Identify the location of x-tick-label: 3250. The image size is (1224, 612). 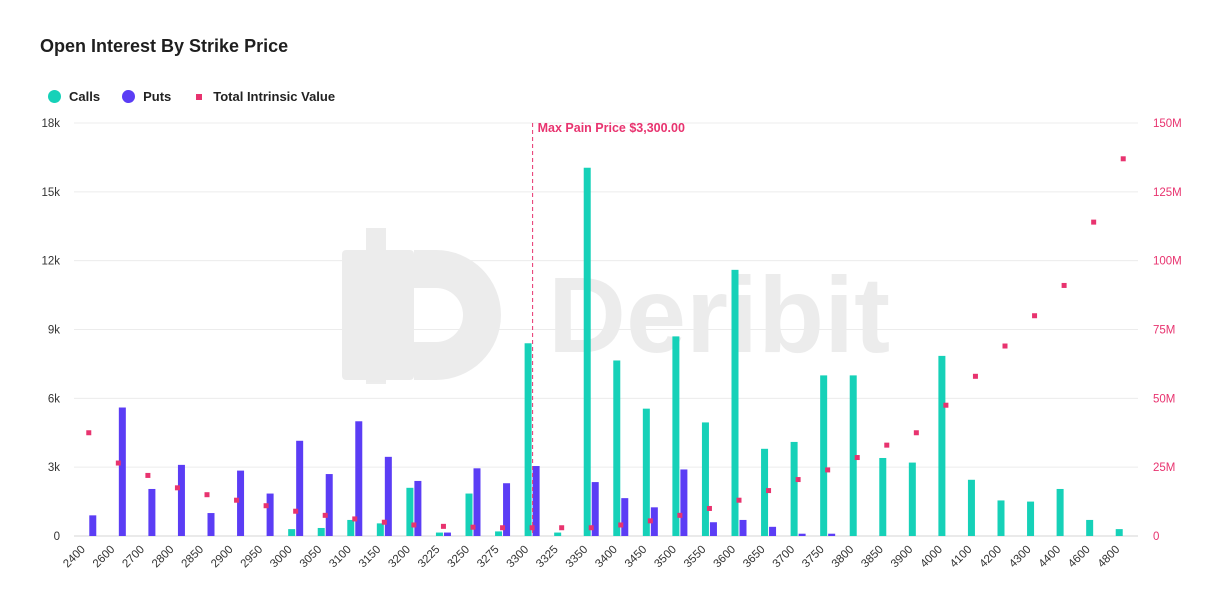
(459, 557).